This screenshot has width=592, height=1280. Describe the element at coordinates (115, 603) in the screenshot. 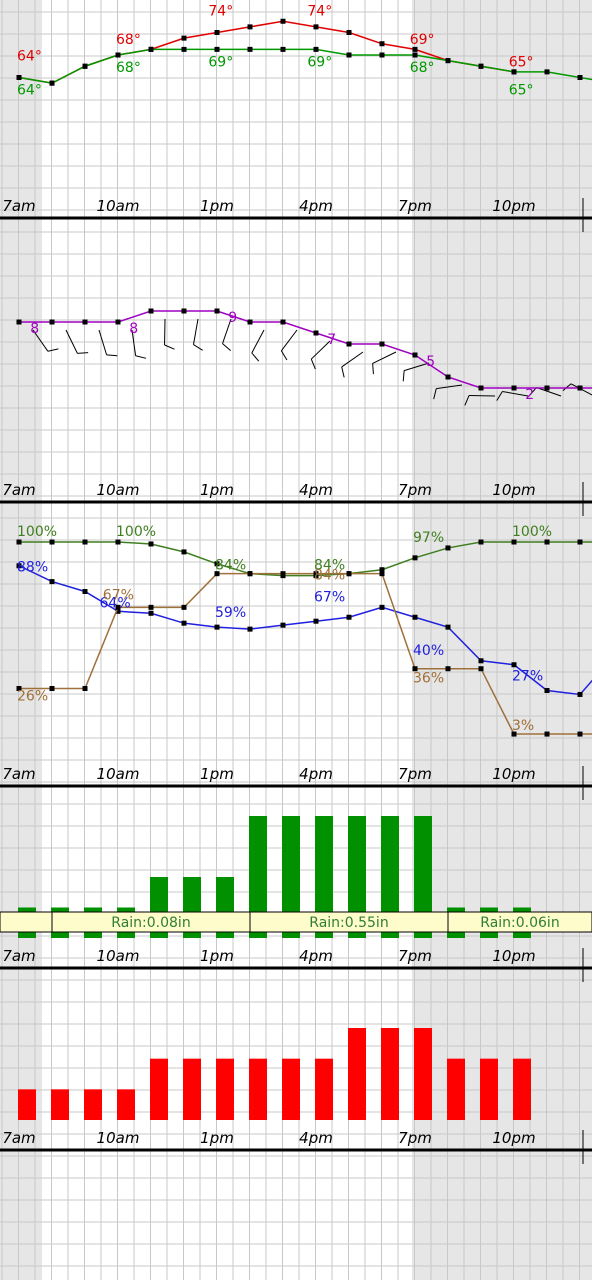

I see `data-label: 64%` at that location.